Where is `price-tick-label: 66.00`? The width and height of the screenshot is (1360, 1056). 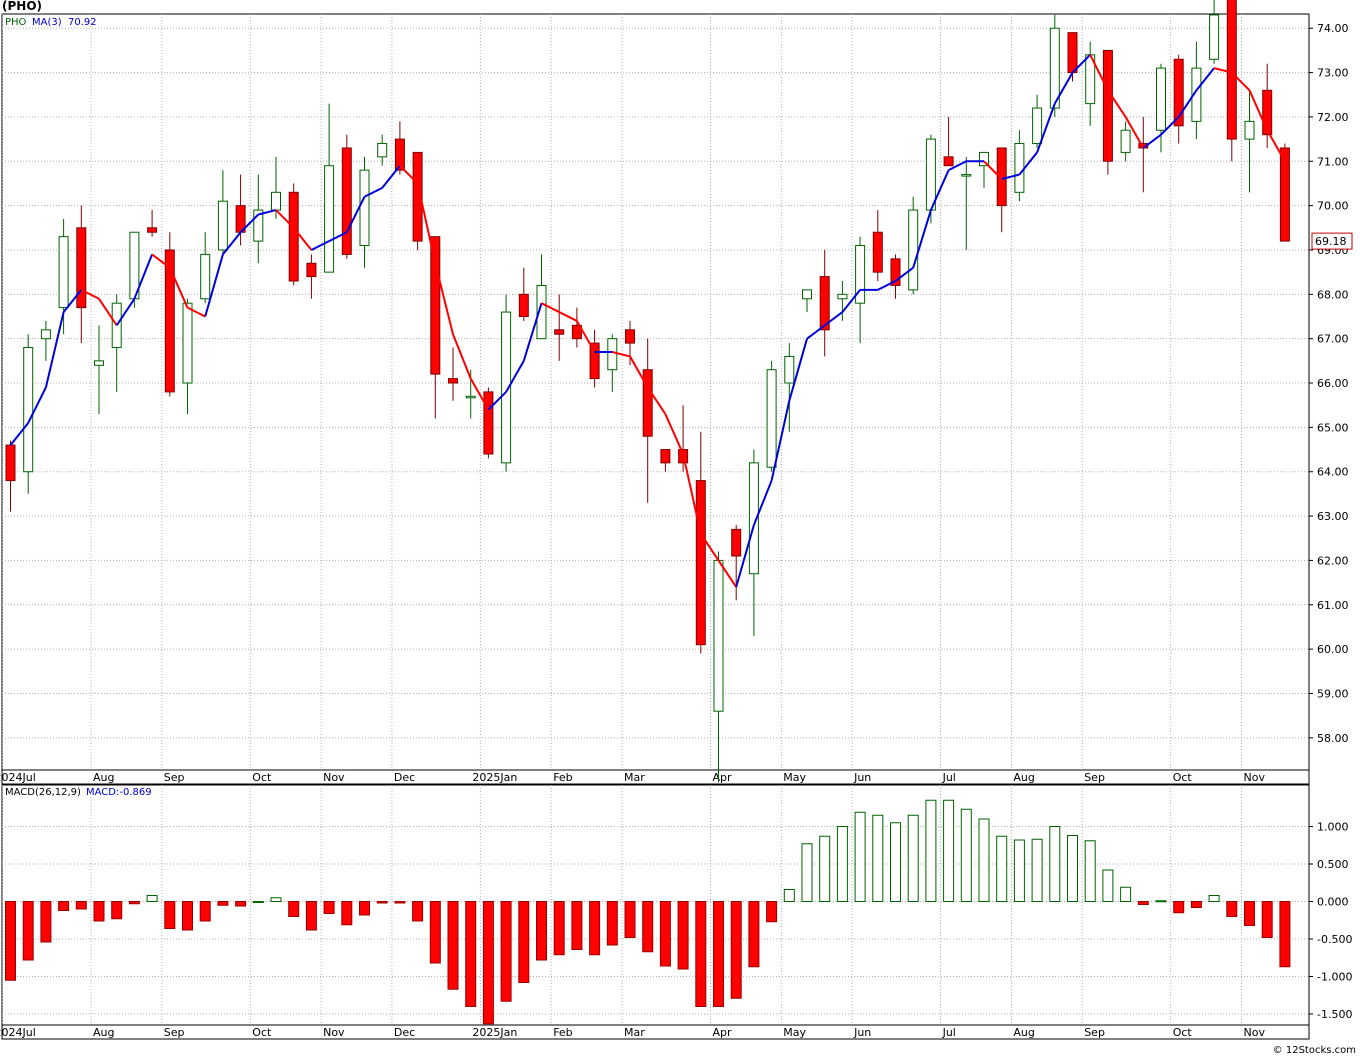
price-tick-label: 66.00 is located at coordinates (1333, 383).